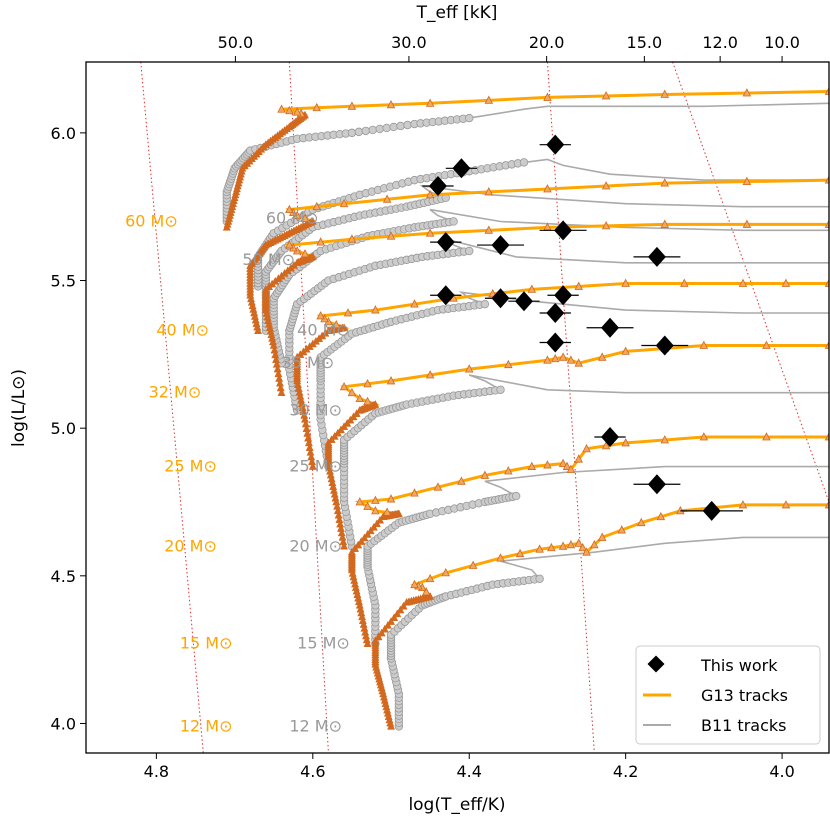 The image size is (830, 822). I want to click on x-tick-label-3: 4.2, so click(625, 771).